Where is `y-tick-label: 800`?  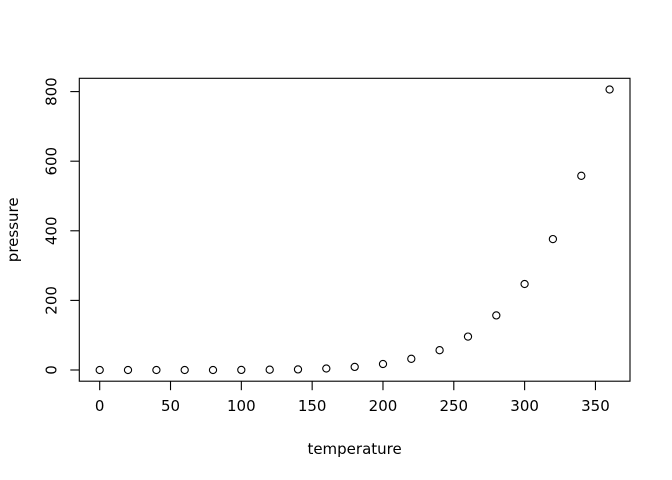
y-tick-label: 800 is located at coordinates (51, 91).